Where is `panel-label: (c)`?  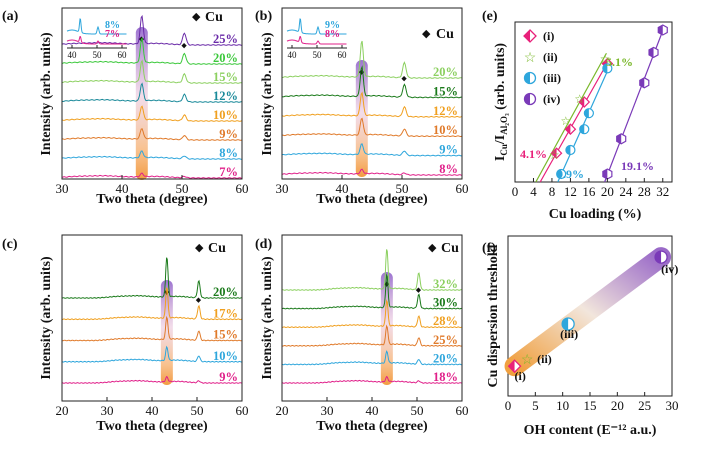 panel-label: (c) is located at coordinates (10, 244).